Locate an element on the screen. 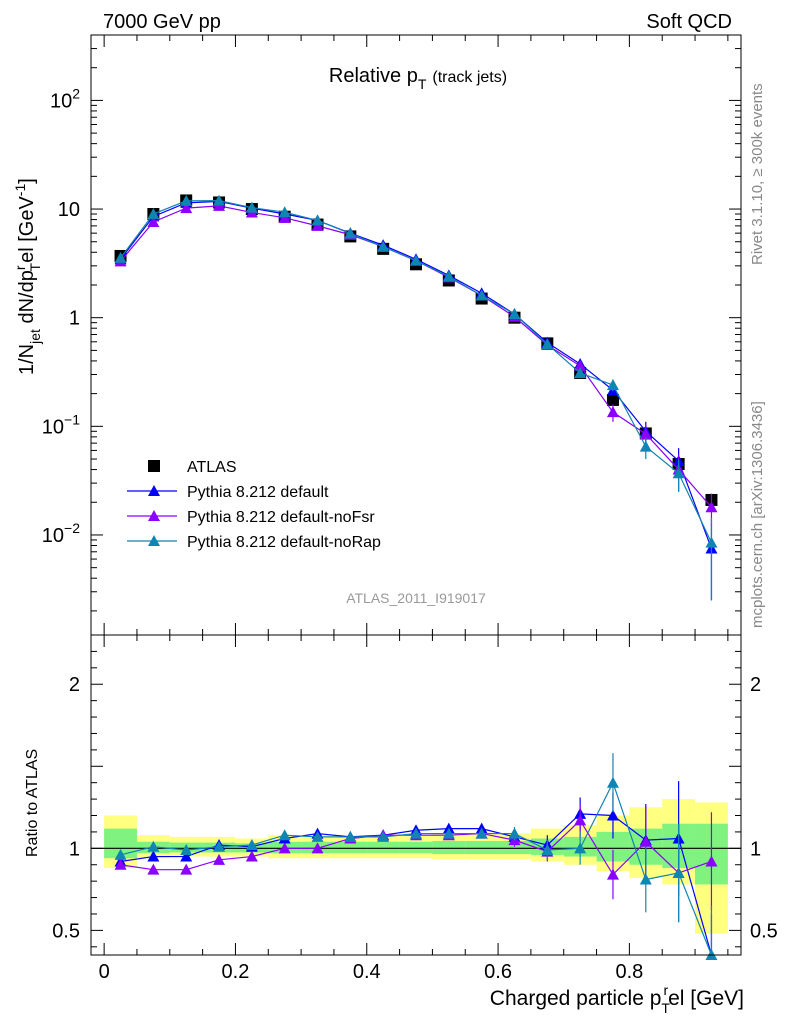 The height and width of the screenshot is (1024, 786). main-ylabel: 1/Njet dN/dprTel [GeV-1] is located at coordinates (27, 276).